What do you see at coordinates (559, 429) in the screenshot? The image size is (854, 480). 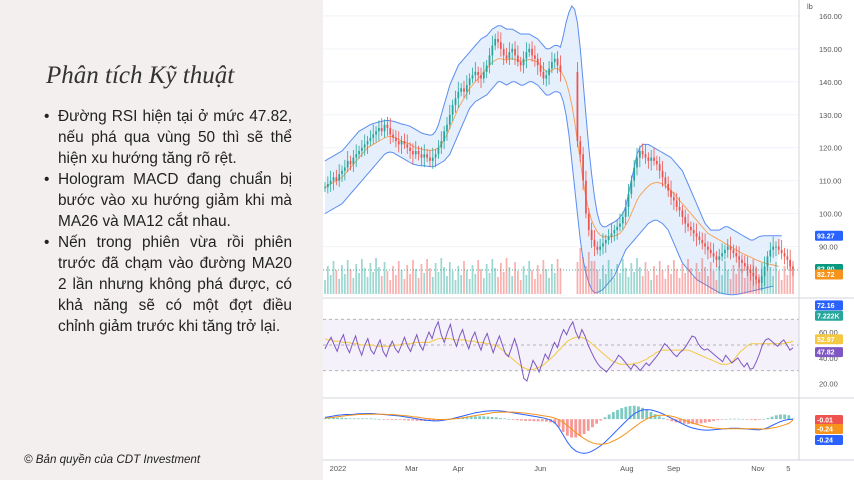 I see `macd-indicator` at bounding box center [559, 429].